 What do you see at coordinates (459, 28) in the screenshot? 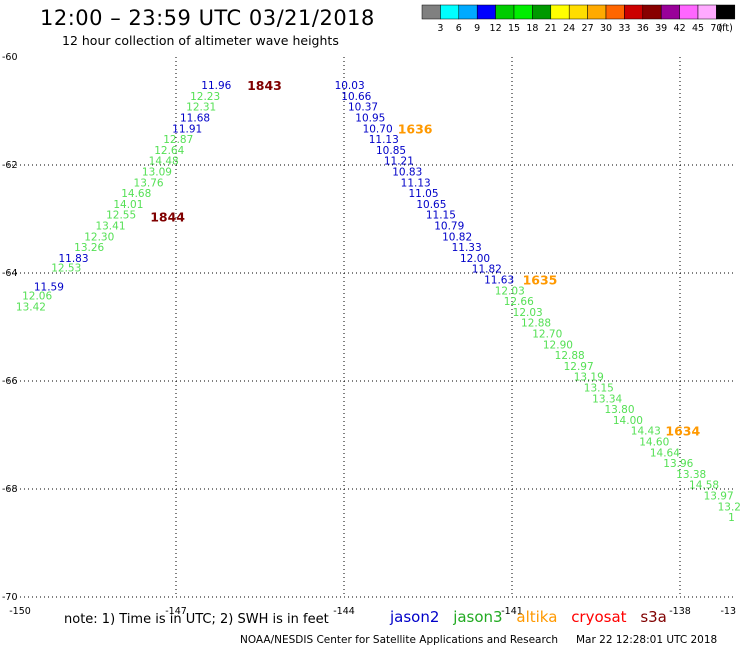
I see `color-scale-label: 6` at bounding box center [459, 28].